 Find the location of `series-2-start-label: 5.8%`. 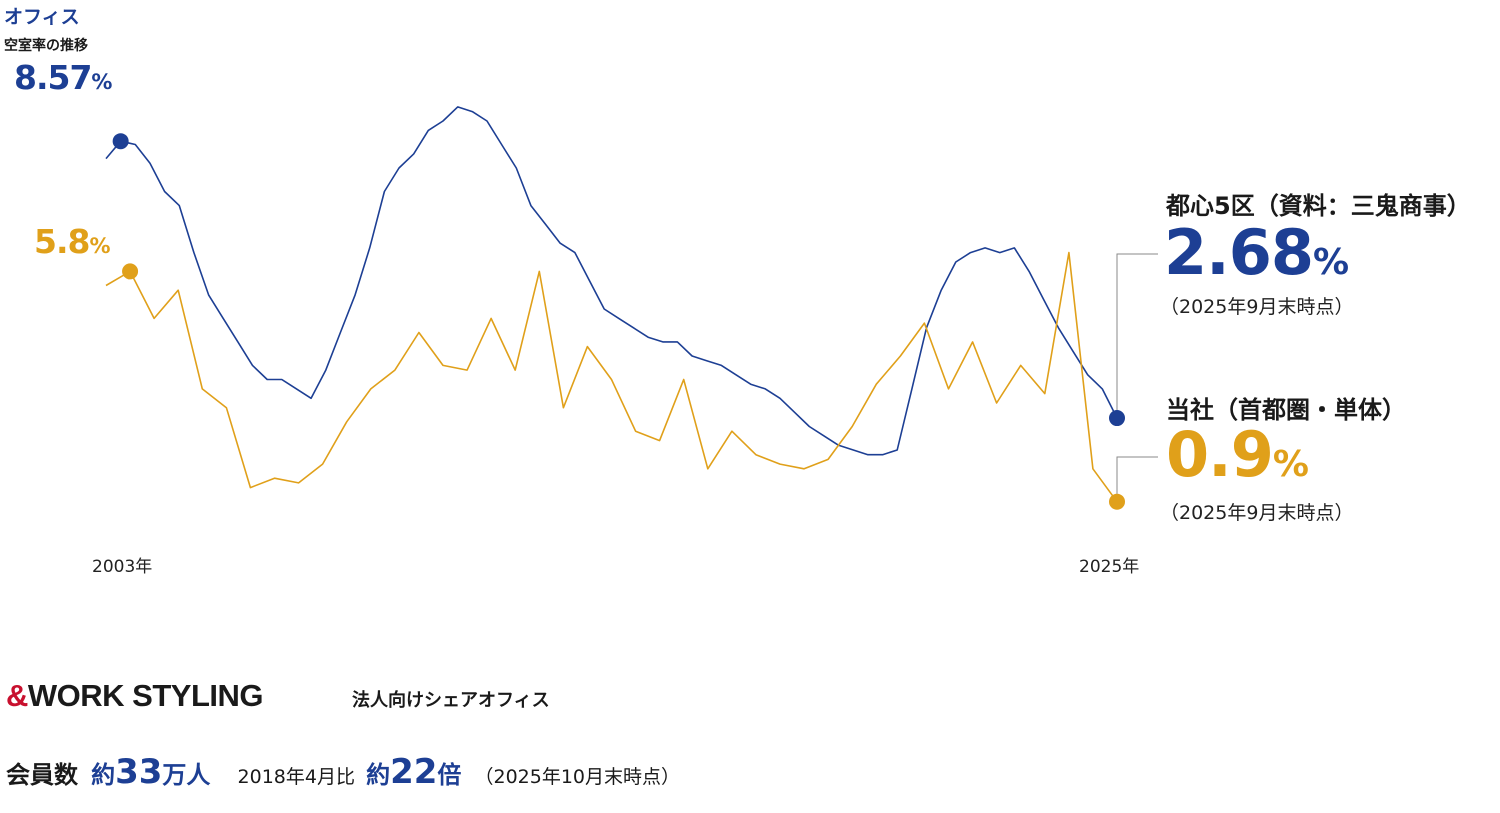

series-2-start-label: 5.8% is located at coordinates (72, 241).